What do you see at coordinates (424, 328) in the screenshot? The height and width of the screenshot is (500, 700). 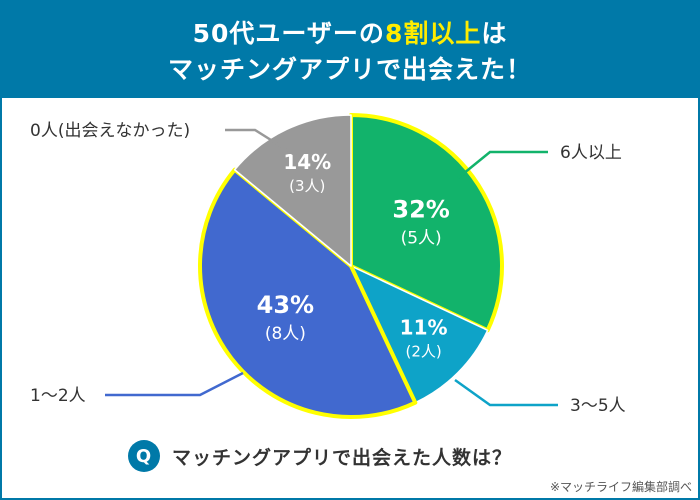 I see `slice-percent-label: 11%` at bounding box center [424, 328].